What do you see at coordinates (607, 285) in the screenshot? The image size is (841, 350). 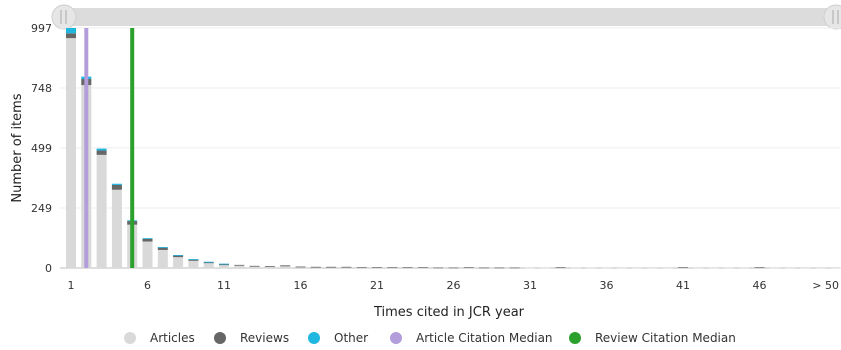 I see `x-tick-label: 36` at bounding box center [607, 285].